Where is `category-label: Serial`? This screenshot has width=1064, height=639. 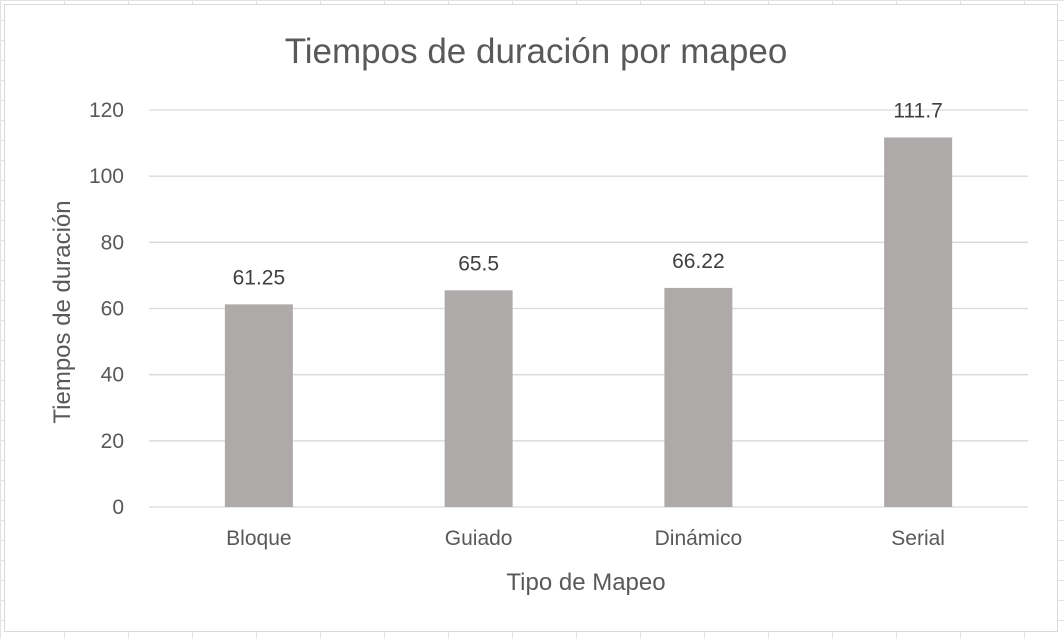 category-label: Serial is located at coordinates (918, 538).